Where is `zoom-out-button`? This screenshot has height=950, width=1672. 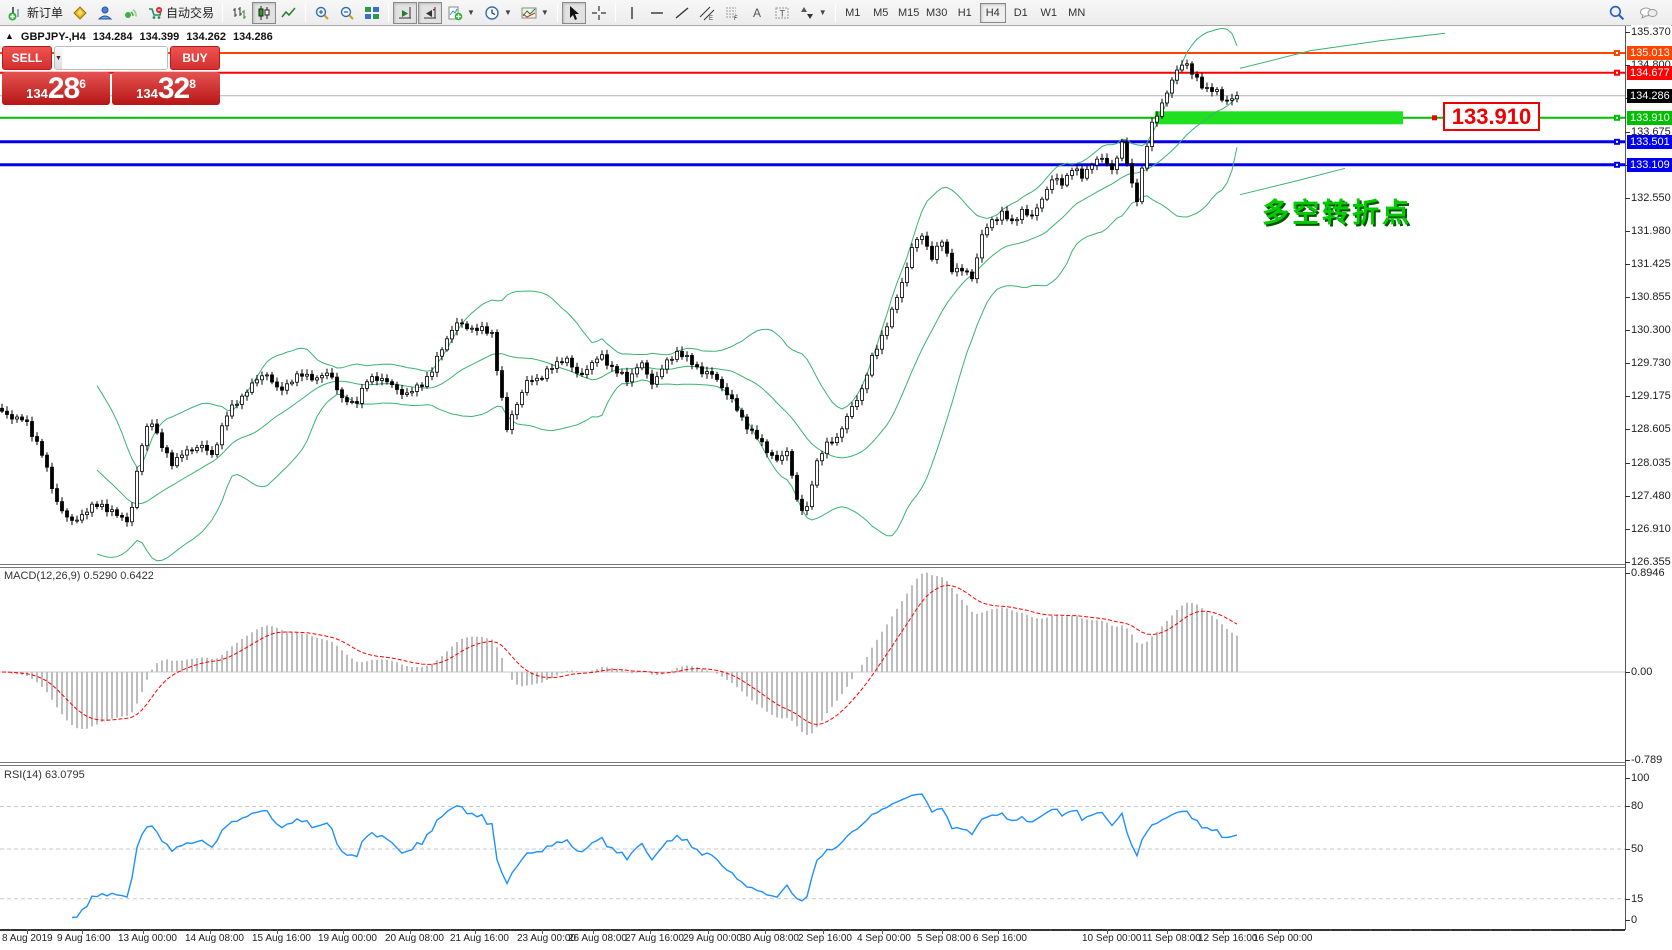 zoom-out-button is located at coordinates (347, 13).